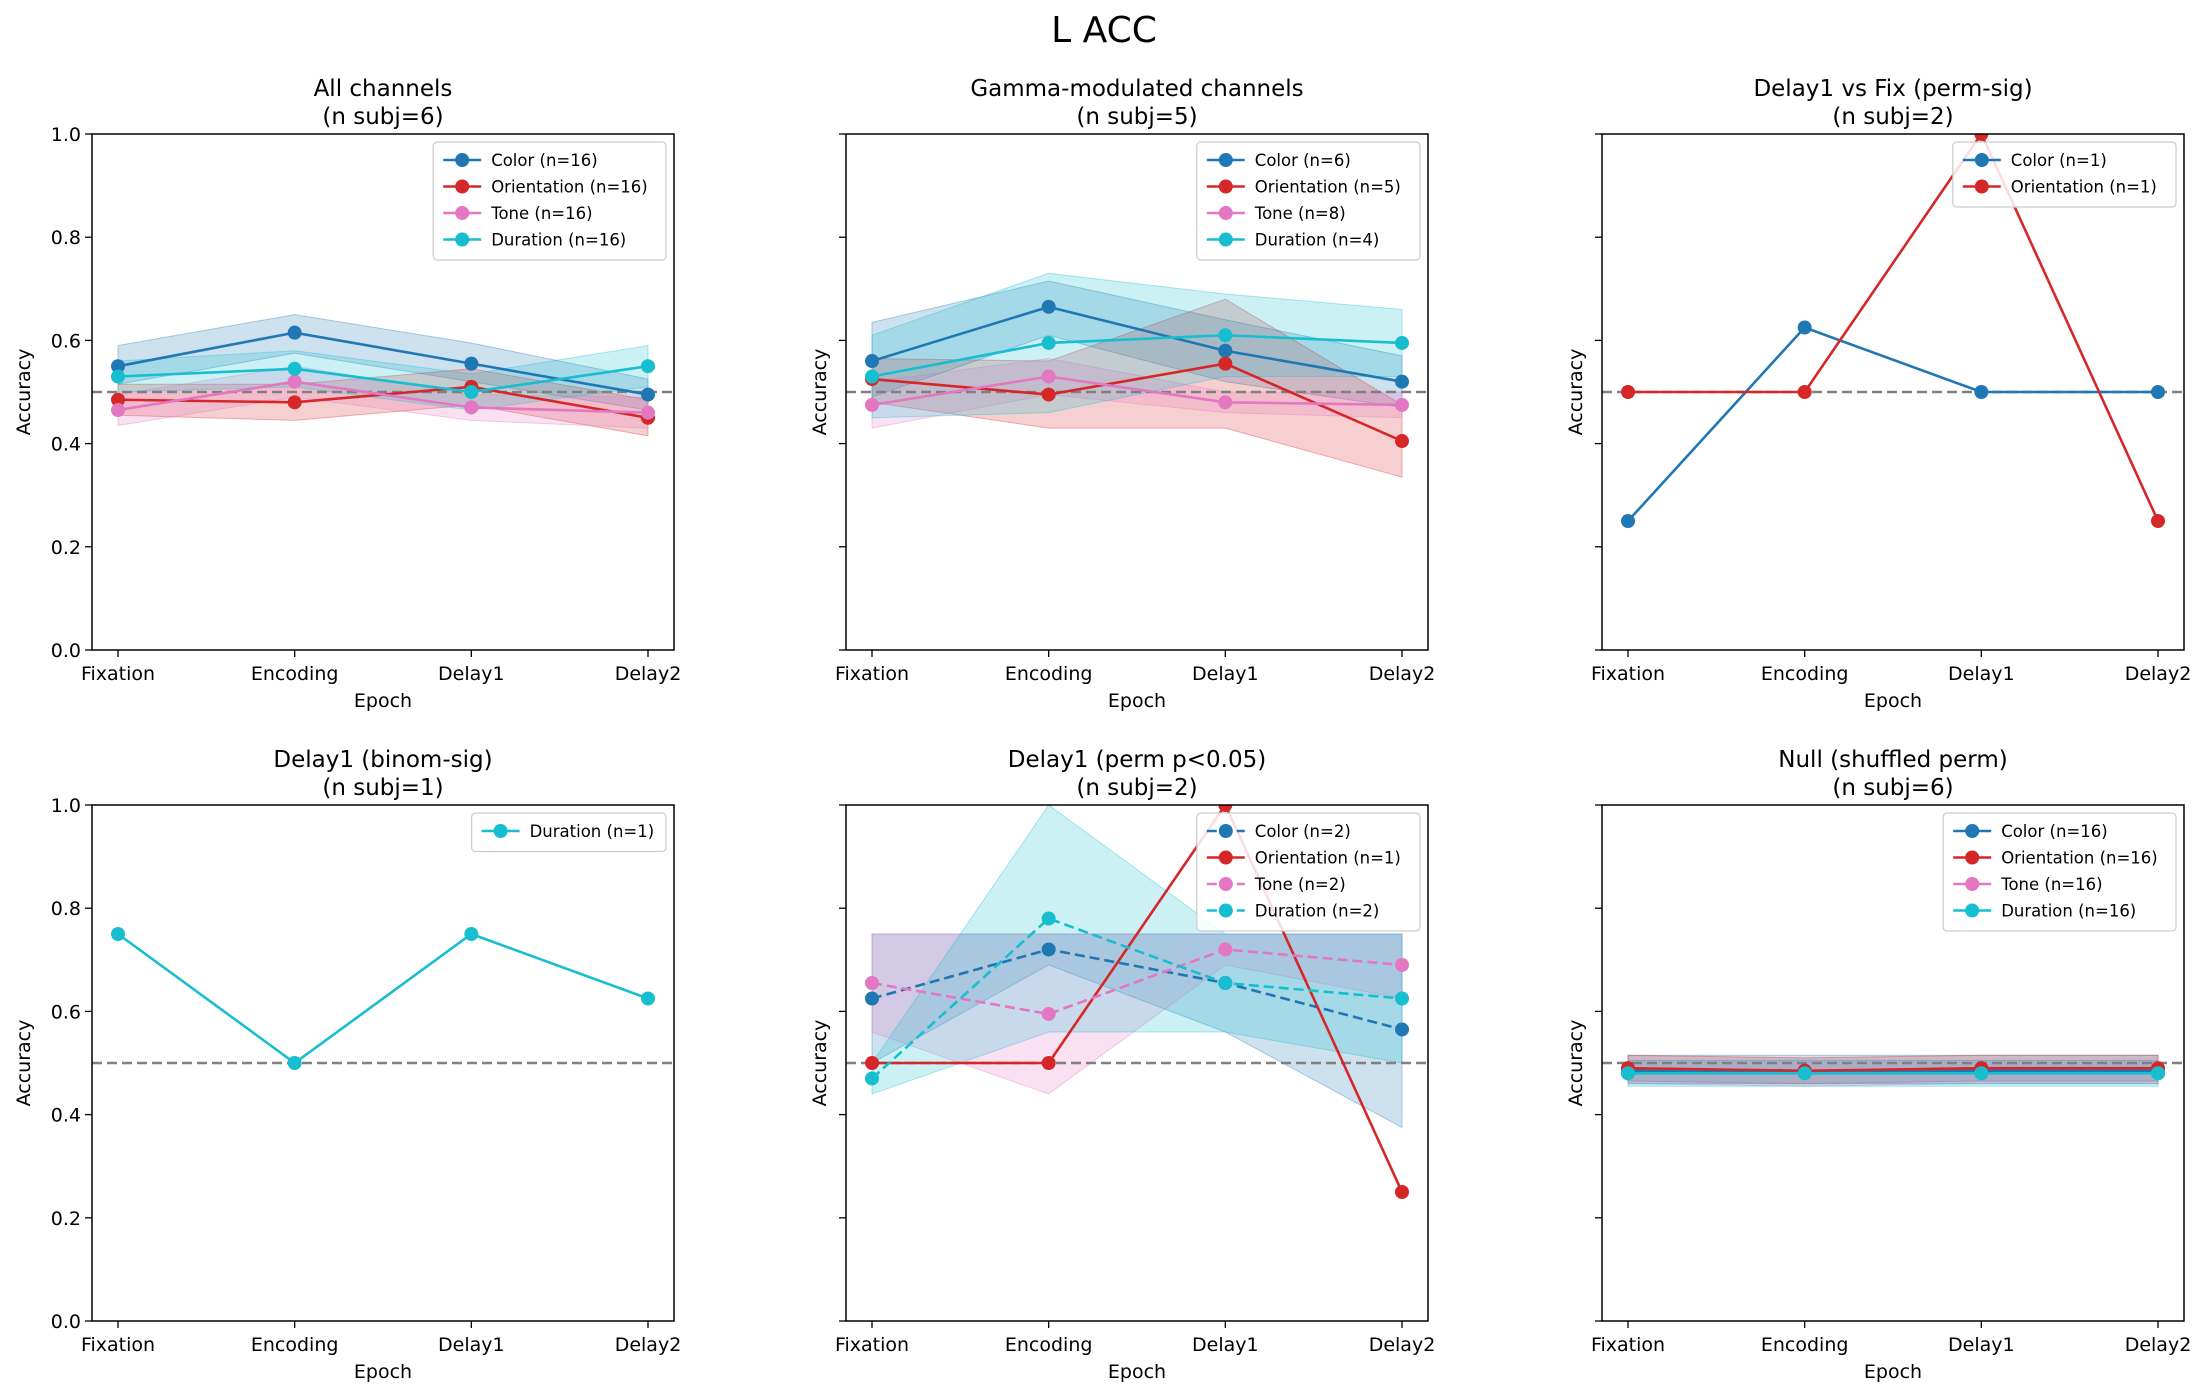 The width and height of the screenshot is (2208, 1397). Describe the element at coordinates (1892, 117) in the screenshot. I see `subplot-subtitle: (n subj=2)` at that location.